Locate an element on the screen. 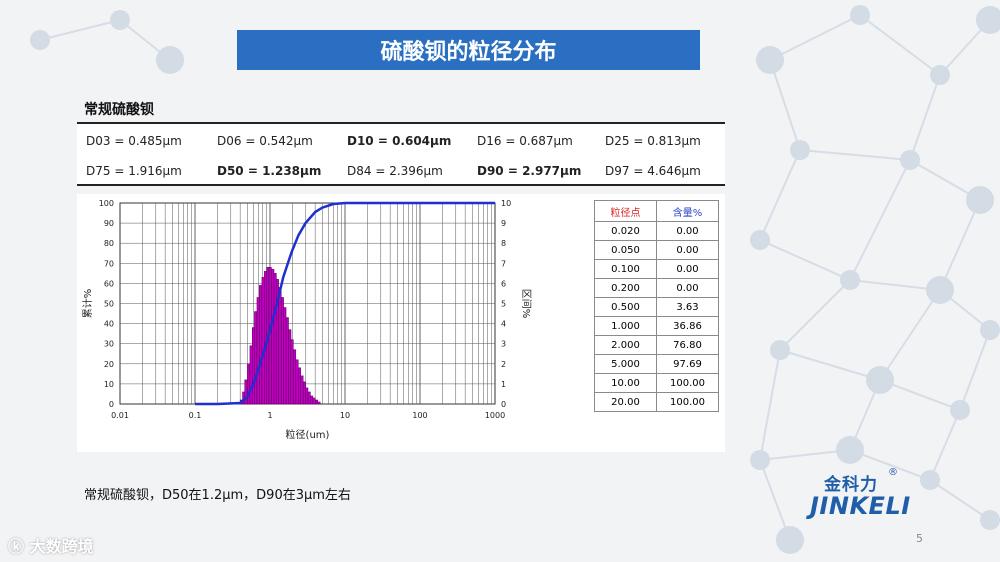 The height and width of the screenshot is (562, 1000). watermark: ⓚ 大数跨境 is located at coordinates (51, 545).